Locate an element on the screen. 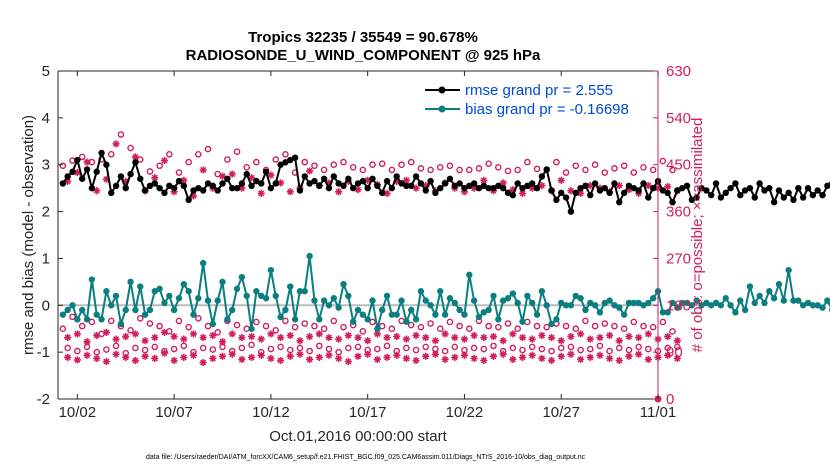  y2-tick-label: 540 is located at coordinates (678, 118).